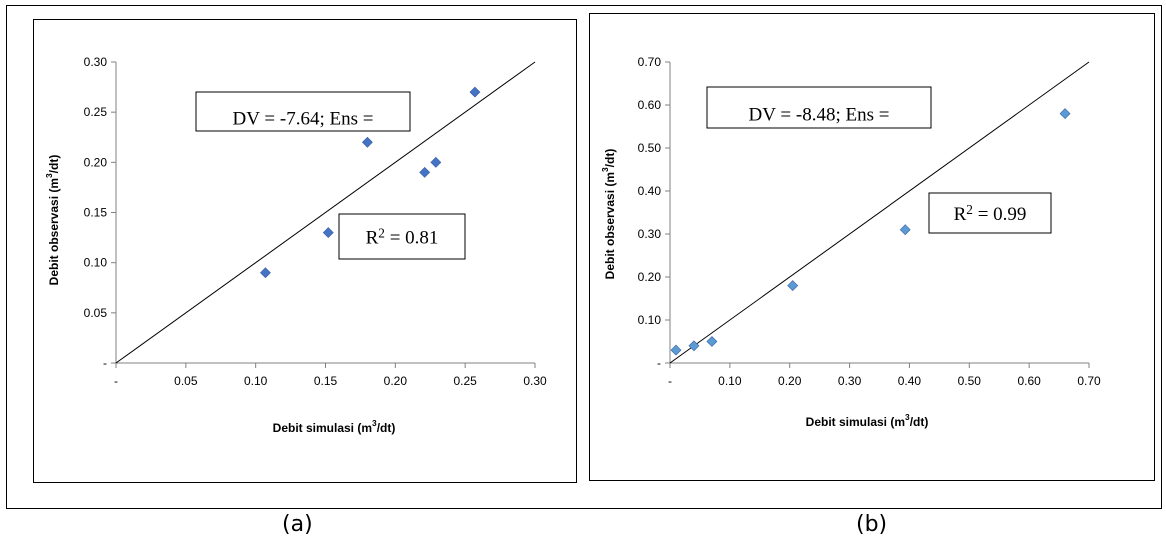  What do you see at coordinates (96, 112) in the screenshot?
I see `y-tick-label: 0.25` at bounding box center [96, 112].